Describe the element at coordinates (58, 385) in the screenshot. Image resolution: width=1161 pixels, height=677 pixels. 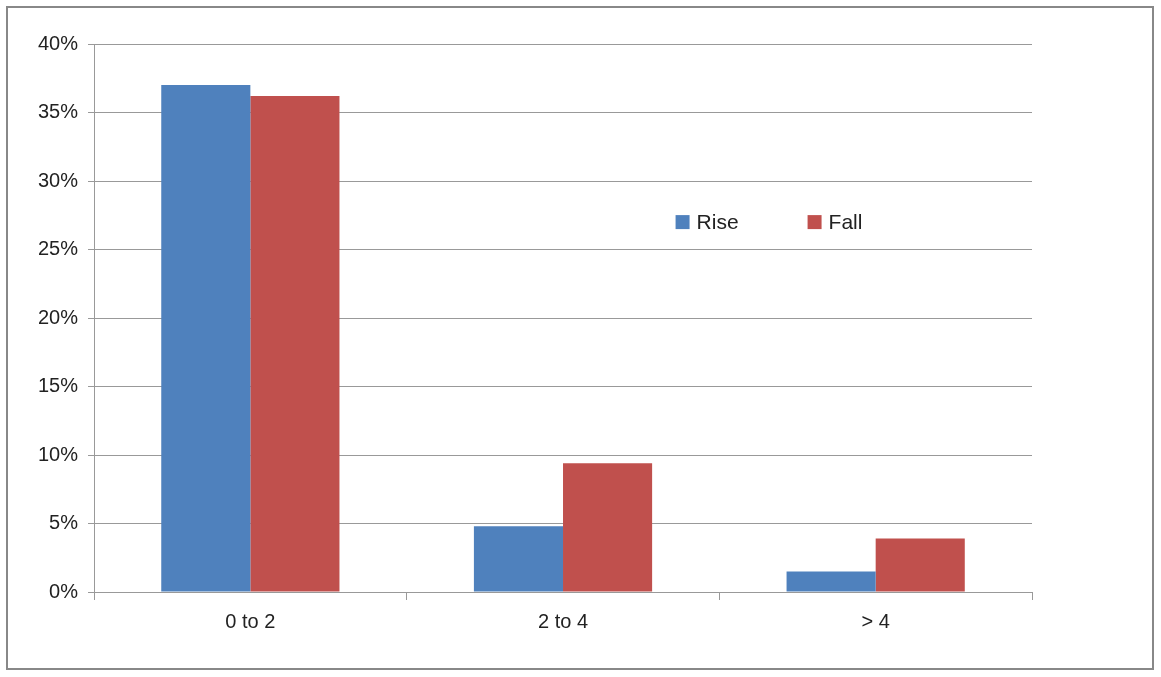
I see `y-tick-label: 15%` at that location.